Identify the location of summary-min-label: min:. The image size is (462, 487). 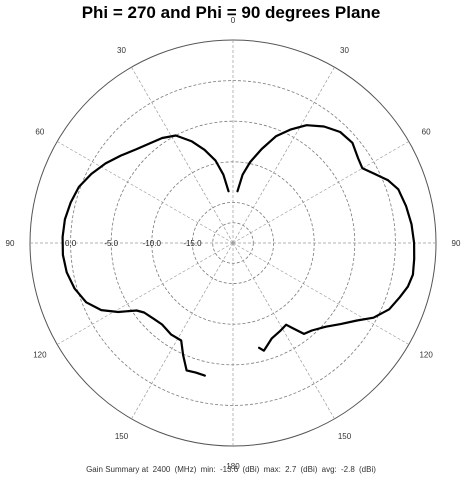
(208, 469).